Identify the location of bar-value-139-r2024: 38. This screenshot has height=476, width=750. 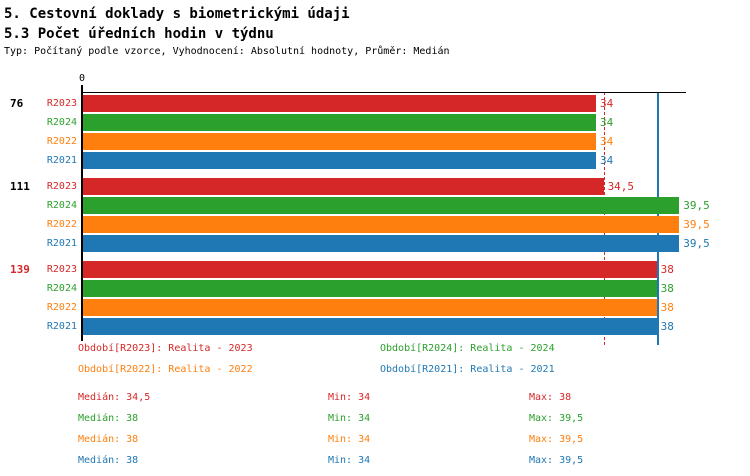
(667, 288).